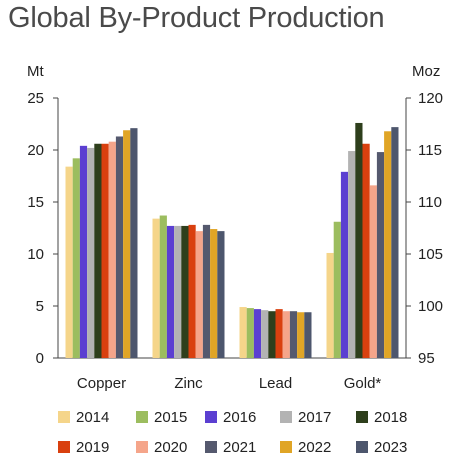 Image resolution: width=474 pixels, height=475 pixels. Describe the element at coordinates (301, 335) in the screenshot. I see `bar-lead-2022` at that location.